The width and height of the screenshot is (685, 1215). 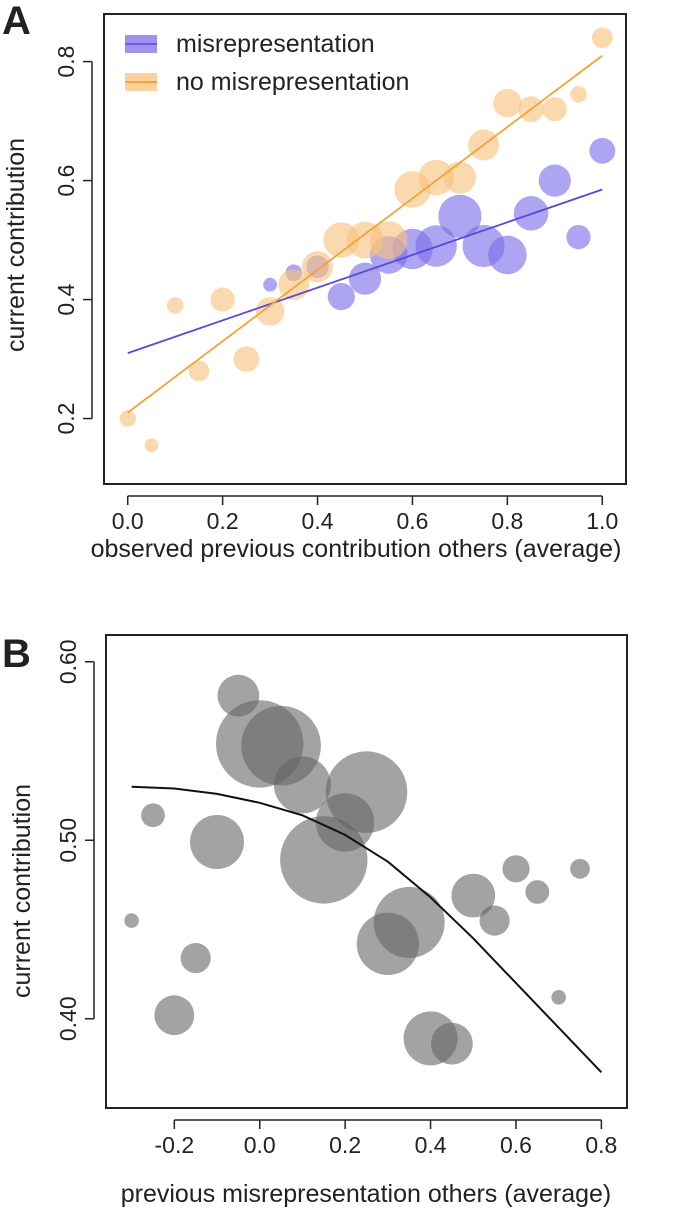 What do you see at coordinates (16, 21) in the screenshot?
I see `panel-a-label: A` at bounding box center [16, 21].